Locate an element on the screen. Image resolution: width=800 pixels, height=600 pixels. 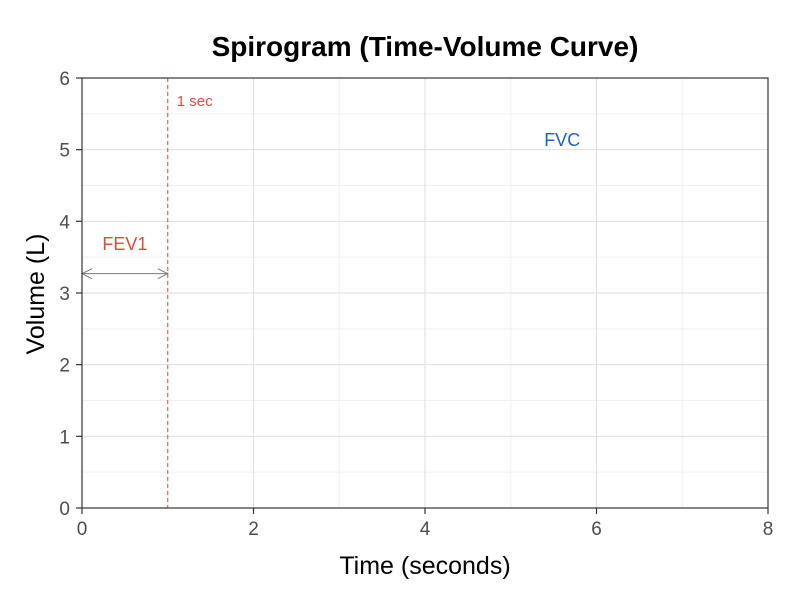
x-tick-label: 6 is located at coordinates (596, 529).